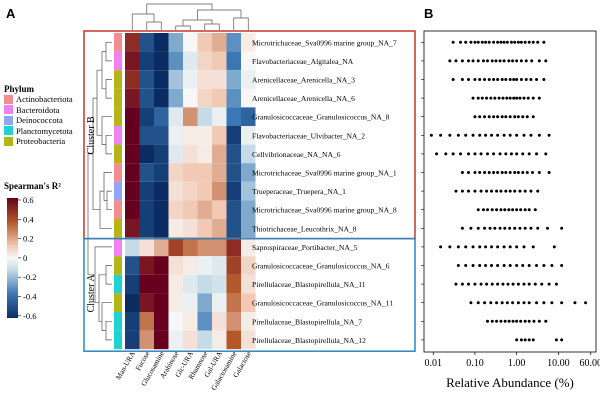 The width and height of the screenshot is (600, 400). What do you see at coordinates (475, 363) in the screenshot?
I see `x-tick-label: 0.10` at bounding box center [475, 363].